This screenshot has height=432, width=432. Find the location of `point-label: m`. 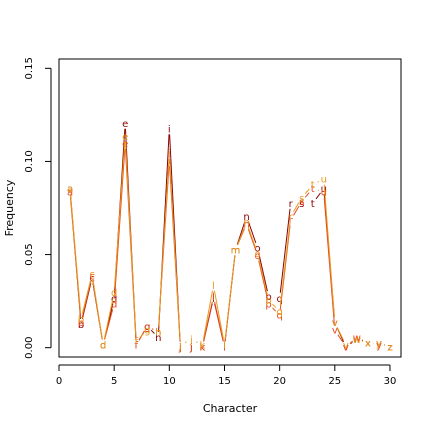

point-label: m is located at coordinates (236, 250).